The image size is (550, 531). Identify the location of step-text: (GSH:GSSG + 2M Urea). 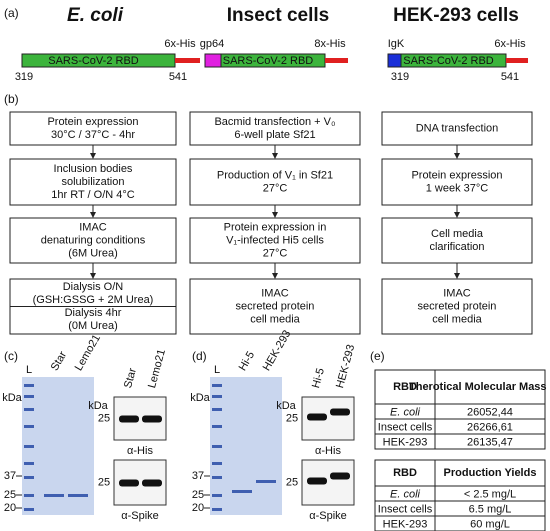
(93, 300).